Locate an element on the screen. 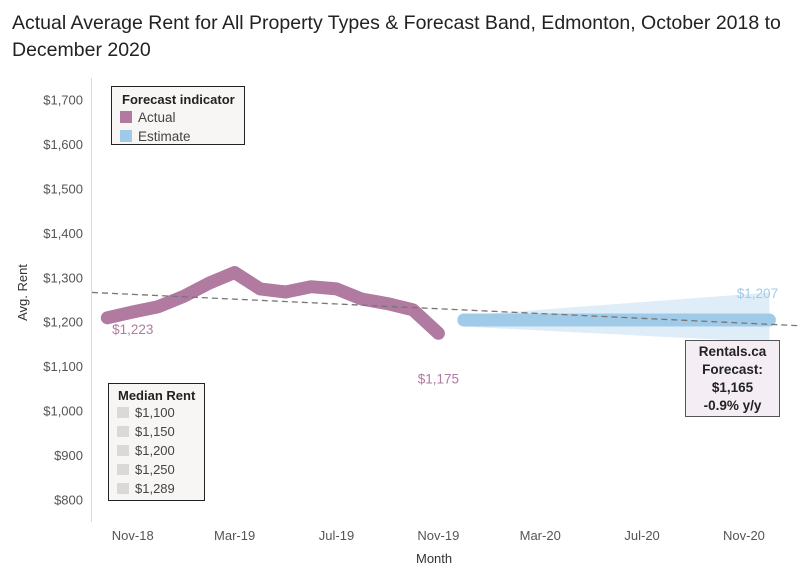 The image size is (800, 581). median-rent-label: $1,150 is located at coordinates (155, 431).